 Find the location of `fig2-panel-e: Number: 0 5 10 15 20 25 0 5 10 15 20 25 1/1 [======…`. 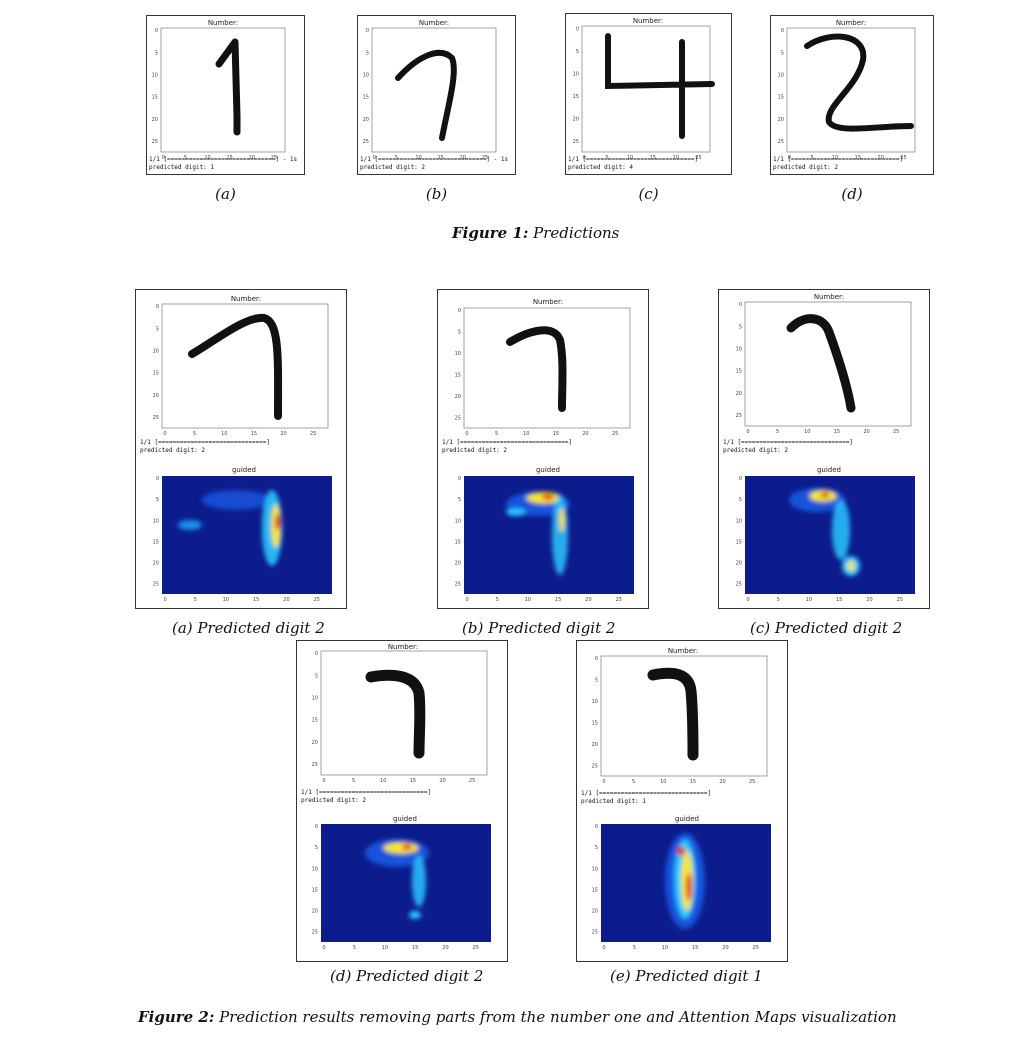

fig2-panel-e: Number: 0 5 10 15 20 25 0 5 10 15 20 25 1/1 [======… is located at coordinates (682, 801).